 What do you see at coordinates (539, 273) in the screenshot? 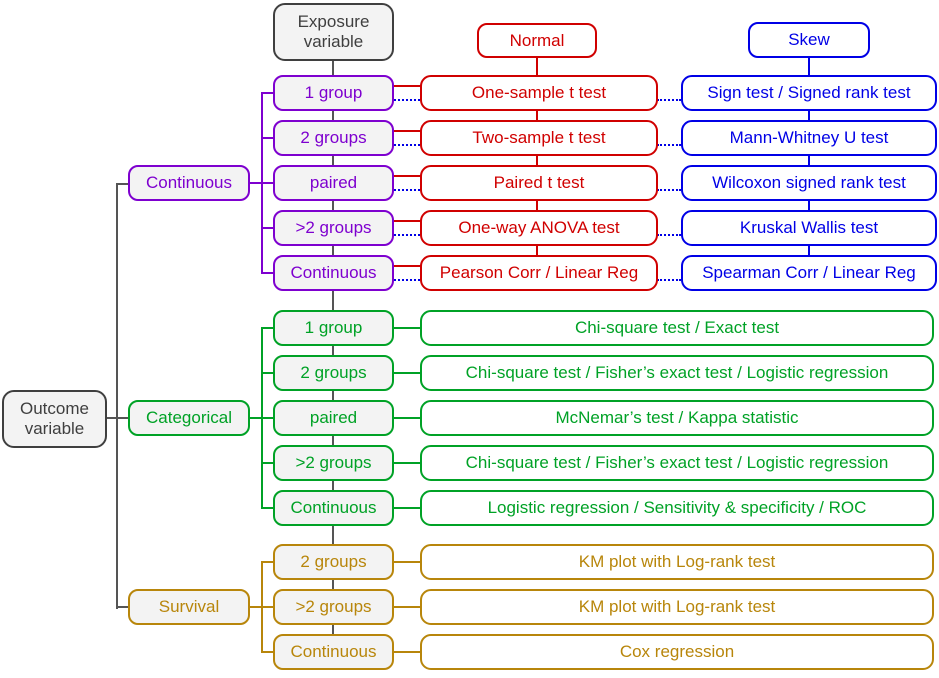
I see `normal-test-node: Pearson Corr / Linear Reg` at bounding box center [539, 273].